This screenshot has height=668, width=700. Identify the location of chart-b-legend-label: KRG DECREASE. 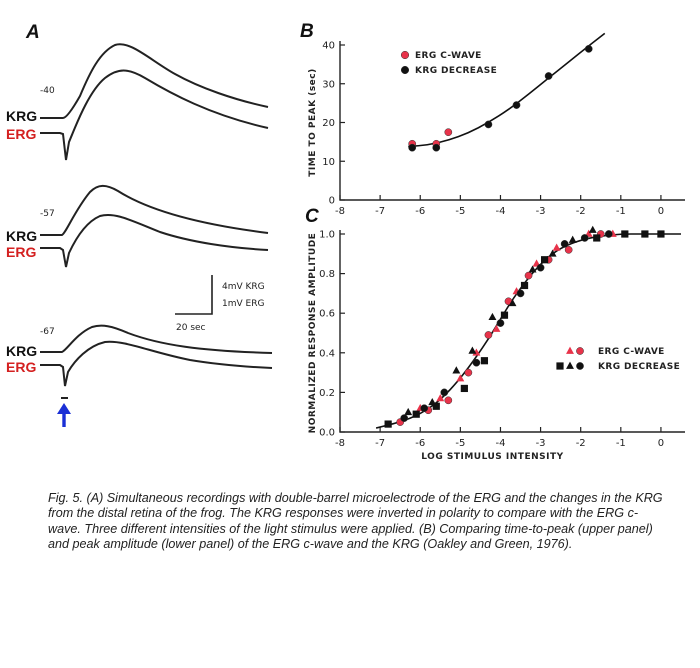
(456, 71).